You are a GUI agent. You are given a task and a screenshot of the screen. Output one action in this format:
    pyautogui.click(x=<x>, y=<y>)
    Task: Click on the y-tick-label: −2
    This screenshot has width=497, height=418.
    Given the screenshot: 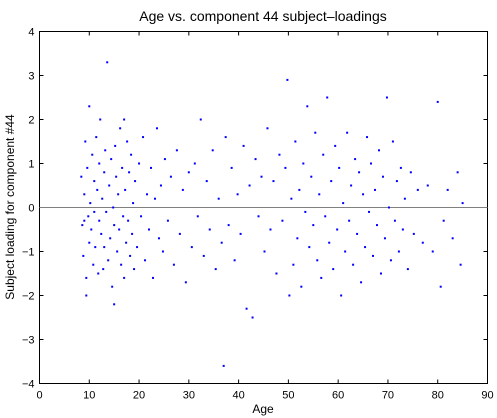 What is the action you would take?
    pyautogui.click(x=28, y=297)
    